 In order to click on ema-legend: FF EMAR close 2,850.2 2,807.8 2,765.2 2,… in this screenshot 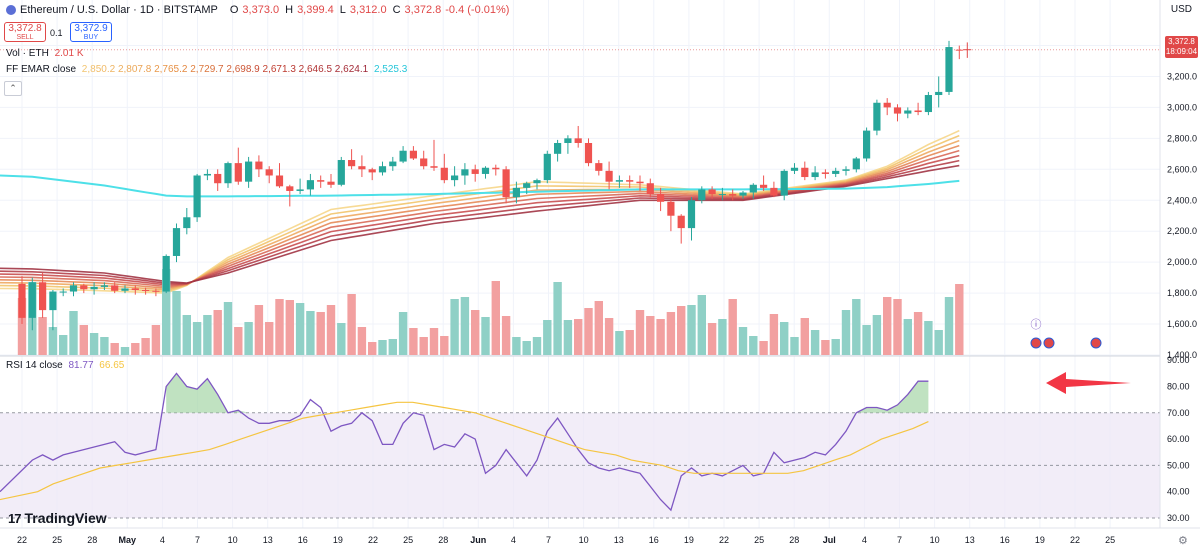, I will do `click(206, 69)`.